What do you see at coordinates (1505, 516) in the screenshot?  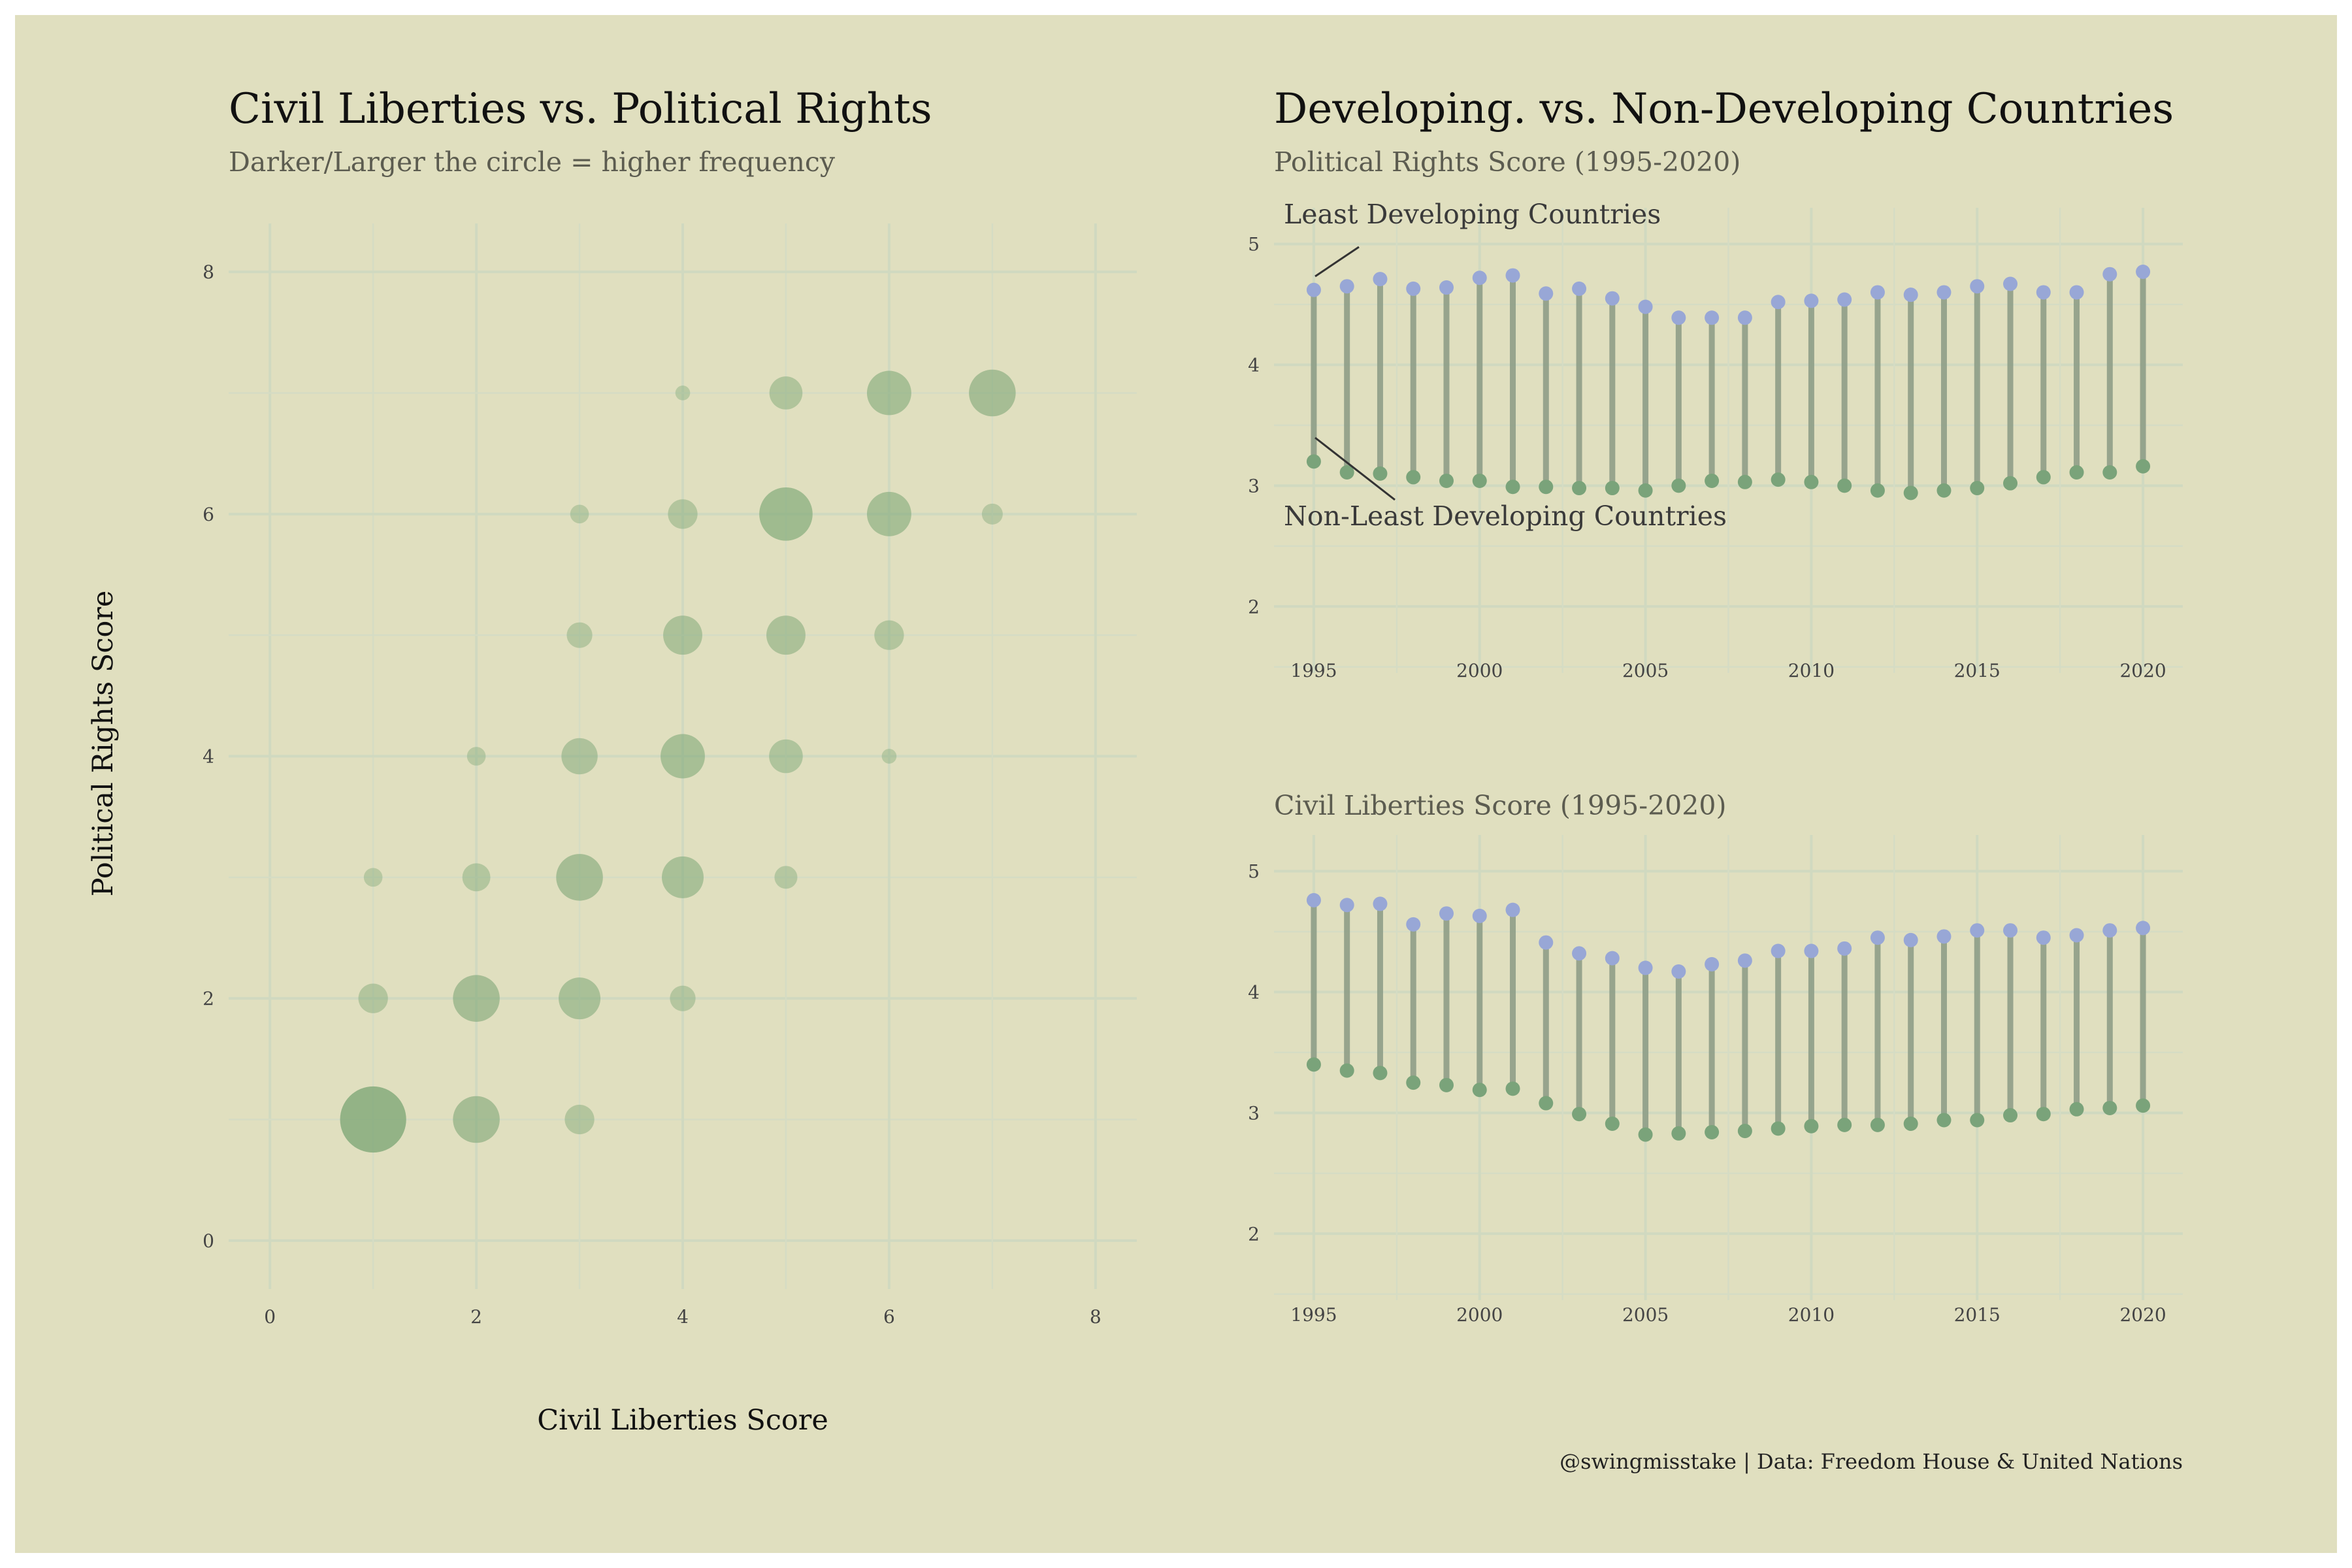 I see `annotation-non-least: Non-Least Developing Countries` at bounding box center [1505, 516].